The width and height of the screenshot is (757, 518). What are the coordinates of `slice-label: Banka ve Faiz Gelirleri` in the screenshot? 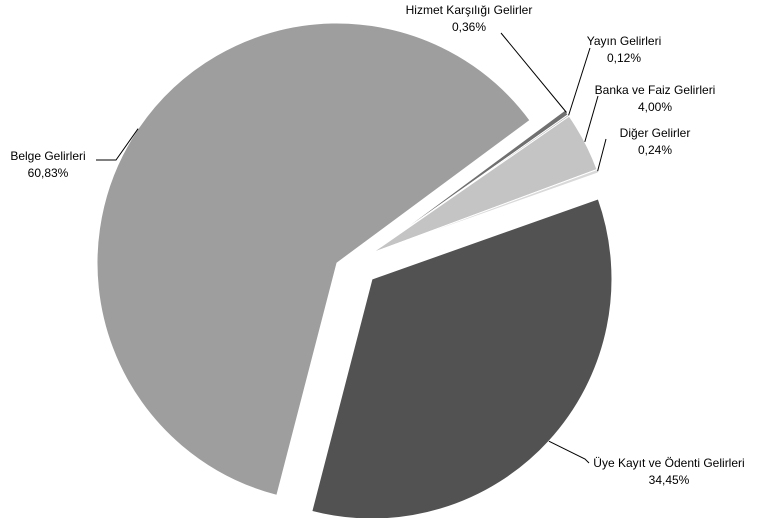 It's located at (655, 90).